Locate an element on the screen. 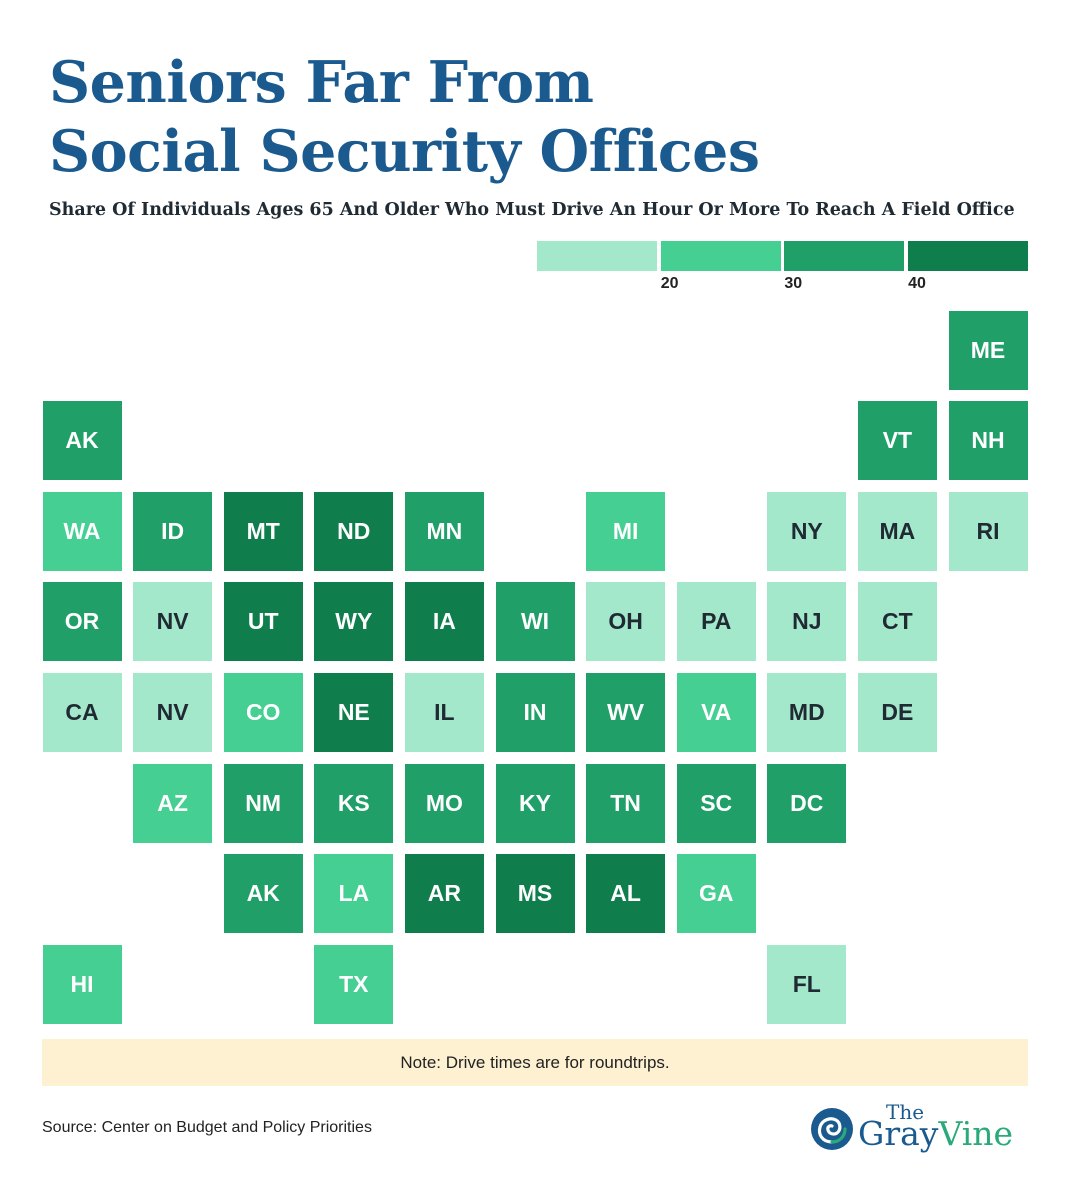  state-tile-ri: RI is located at coordinates (988, 531).